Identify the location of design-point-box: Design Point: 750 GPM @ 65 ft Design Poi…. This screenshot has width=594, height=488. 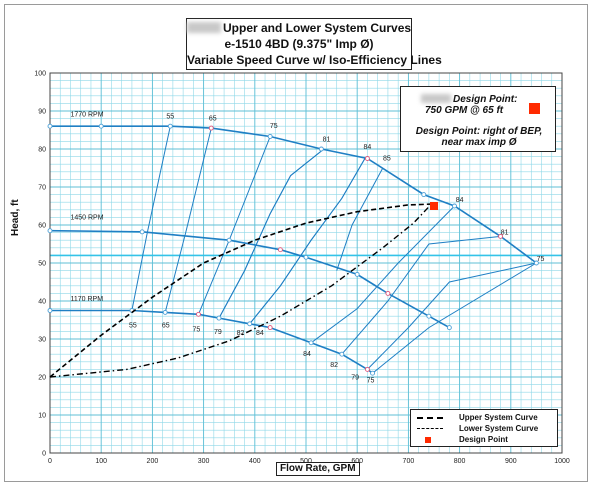
(478, 119).